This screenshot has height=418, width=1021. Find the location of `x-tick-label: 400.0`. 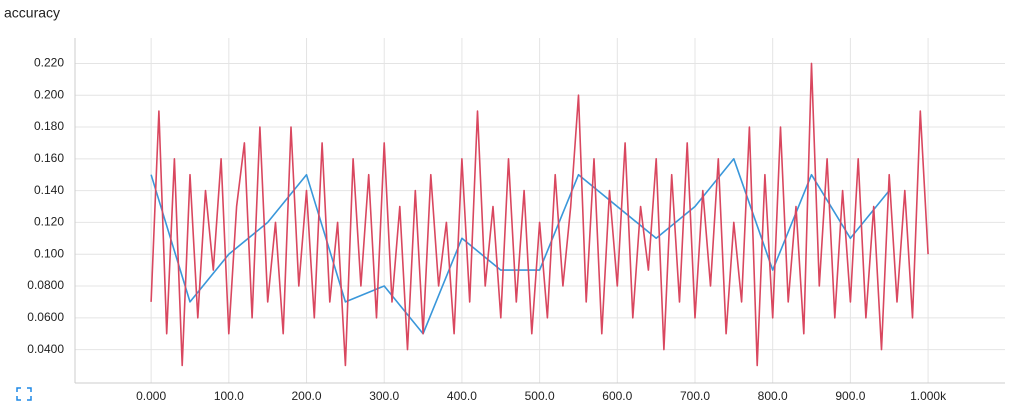

x-tick-label: 400.0 is located at coordinates (462, 396).